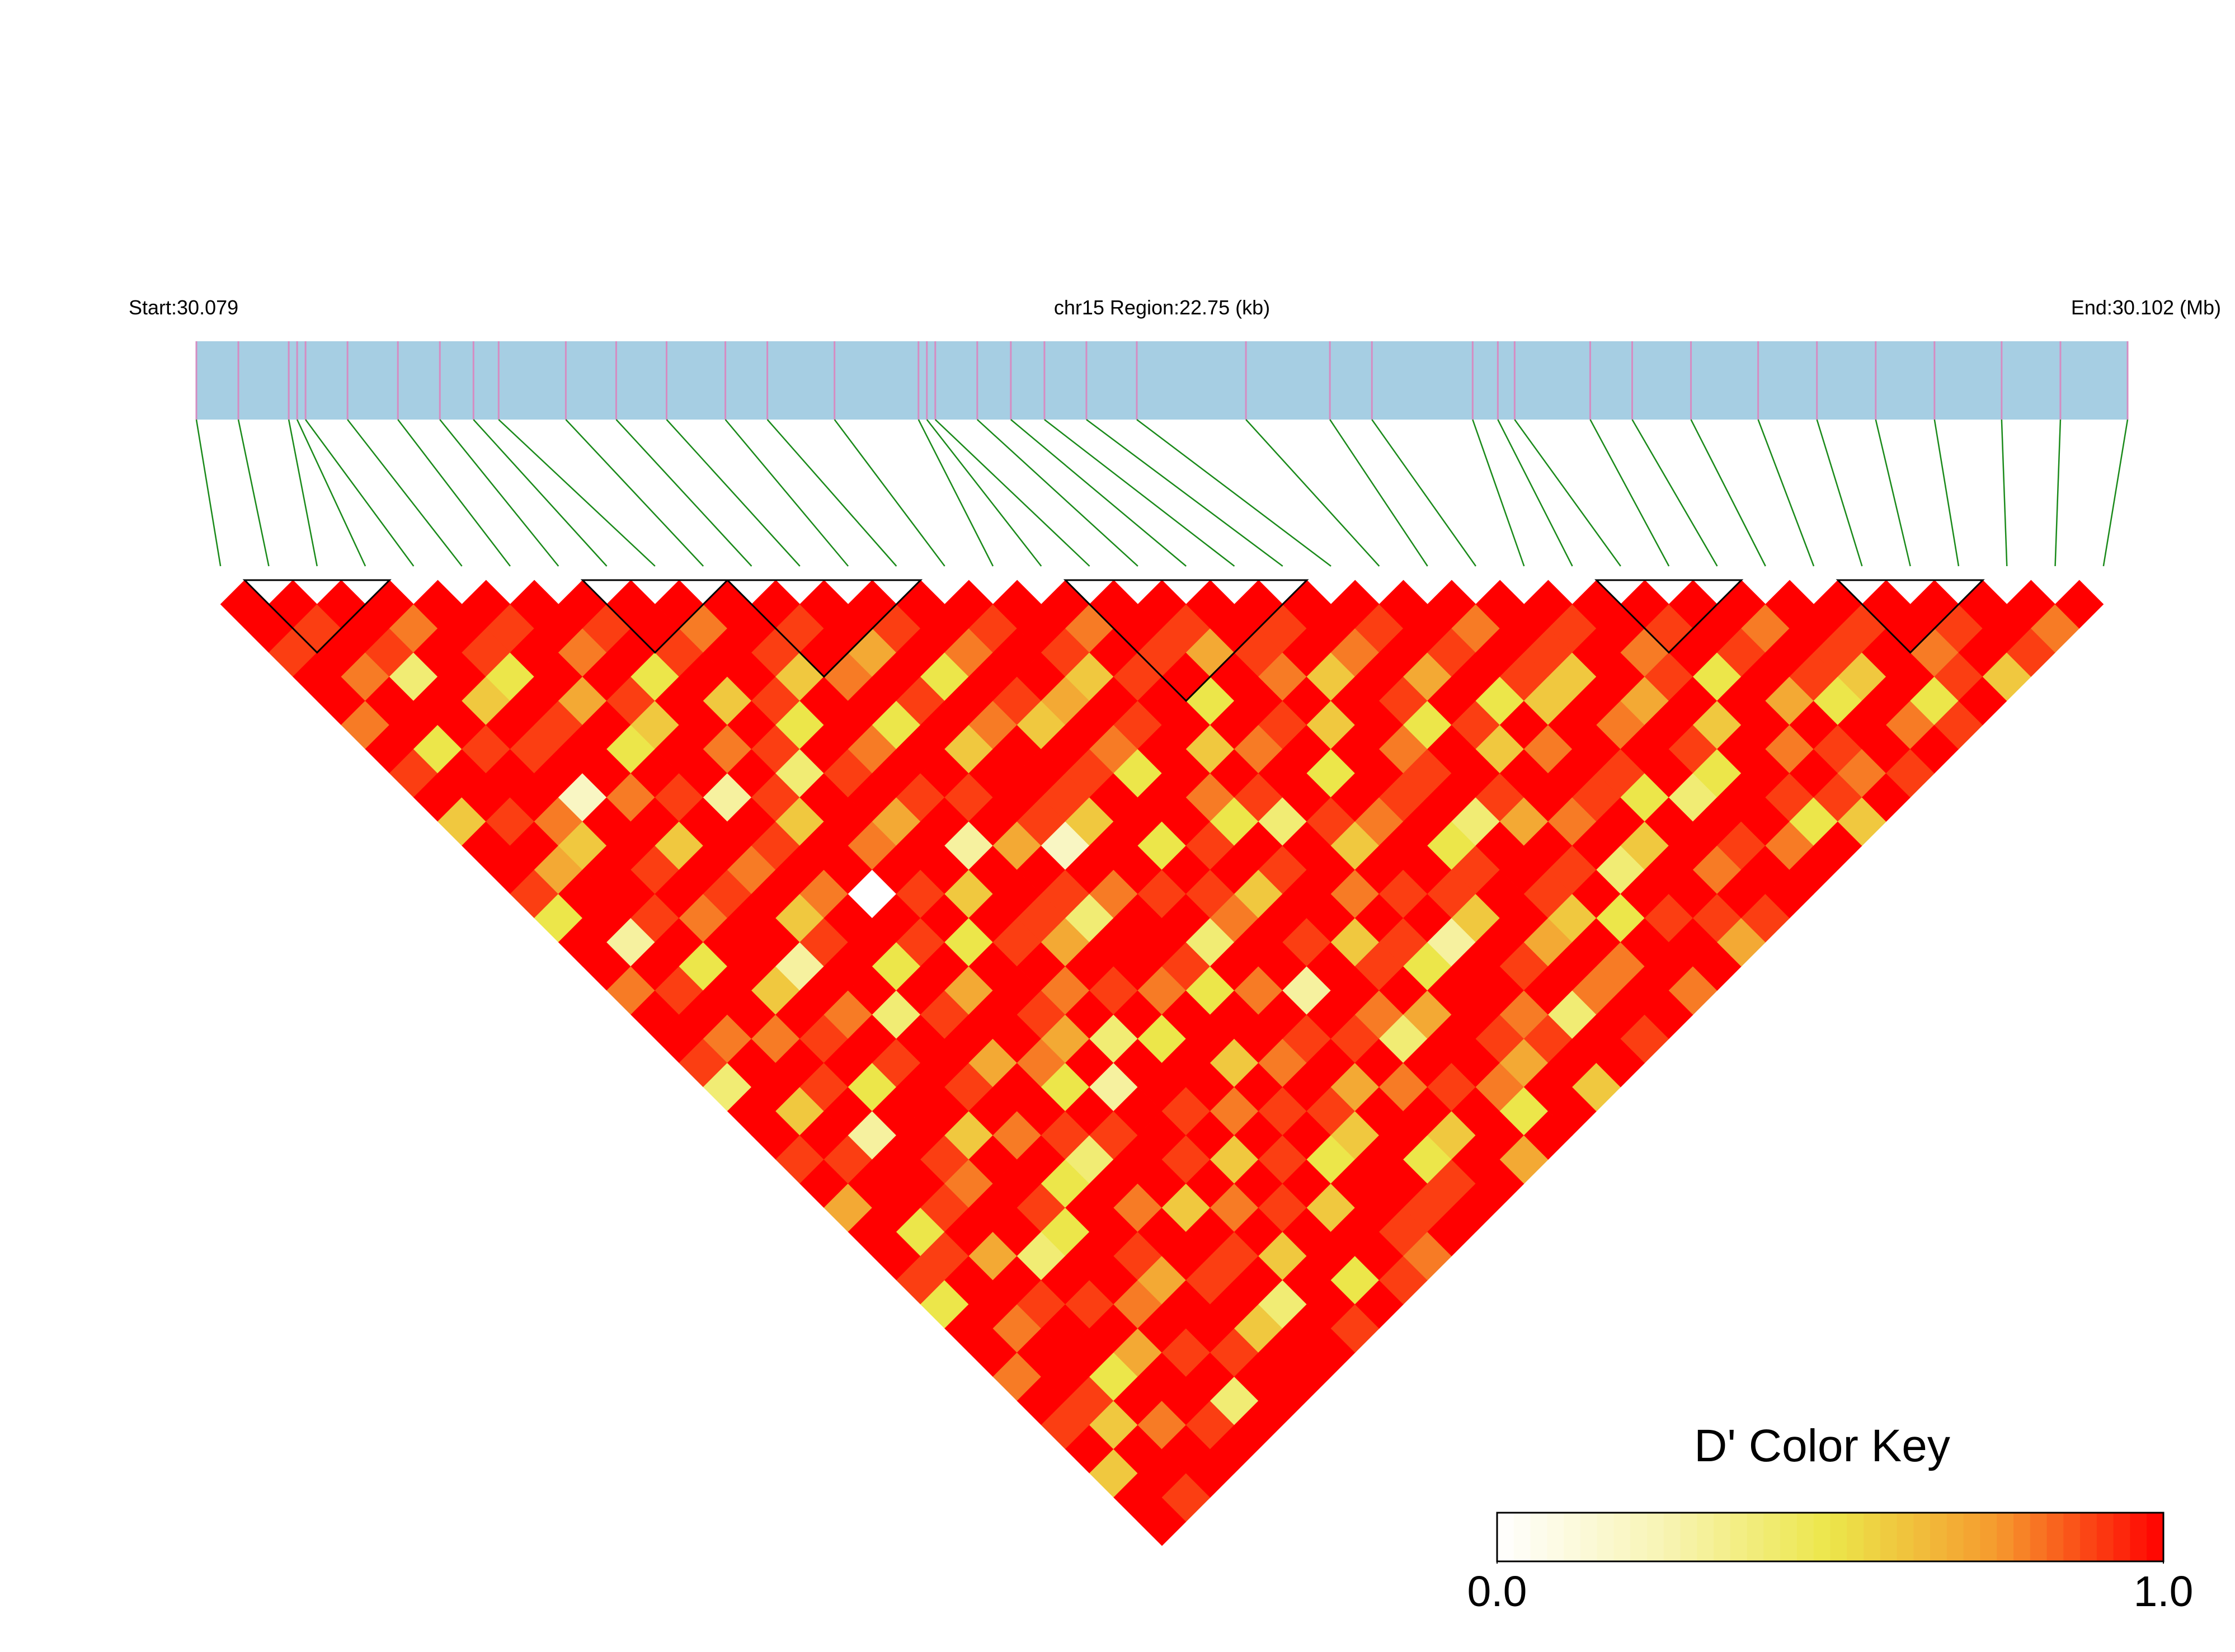 The width and height of the screenshot is (2235, 1652). What do you see at coordinates (2146, 308) in the screenshot?
I see `end-label: End:30.102 (Mb)` at bounding box center [2146, 308].